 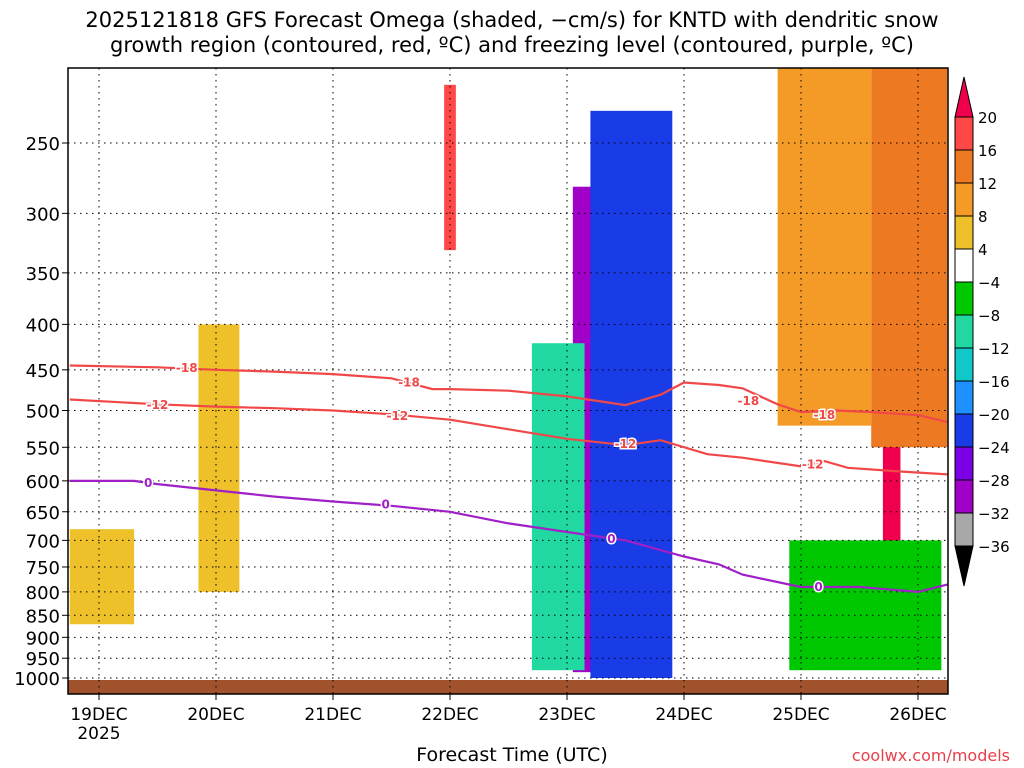 I want to click on y-tick-label-800: 800, so click(x=43, y=593).